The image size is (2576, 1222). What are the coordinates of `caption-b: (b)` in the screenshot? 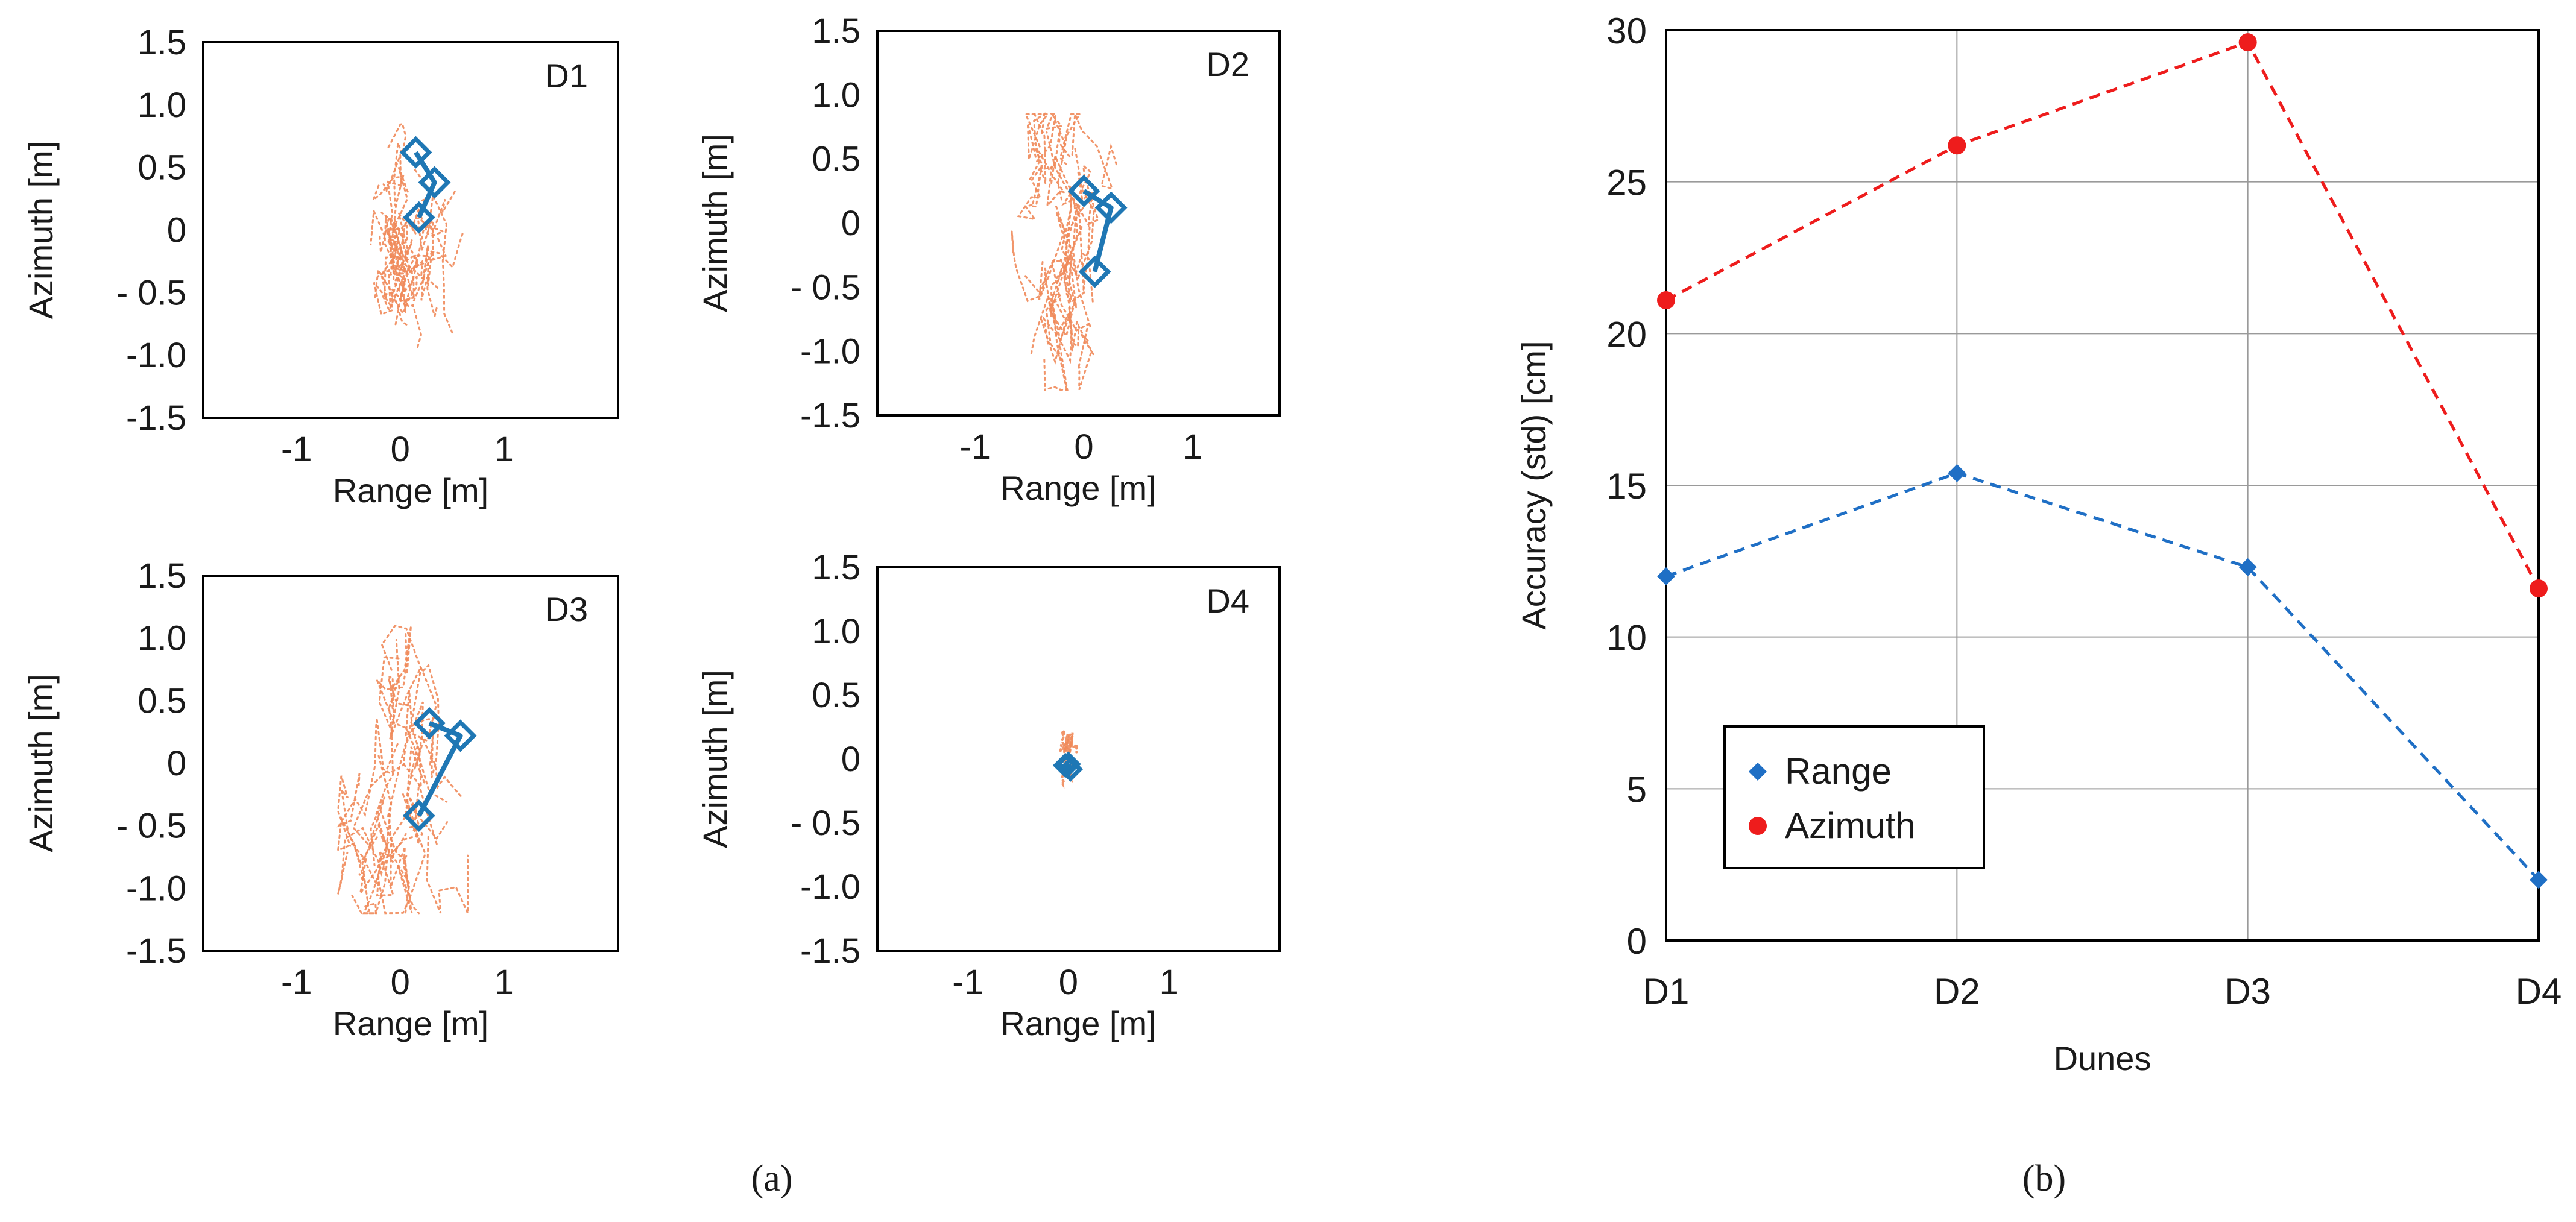 It's located at (2044, 1178).